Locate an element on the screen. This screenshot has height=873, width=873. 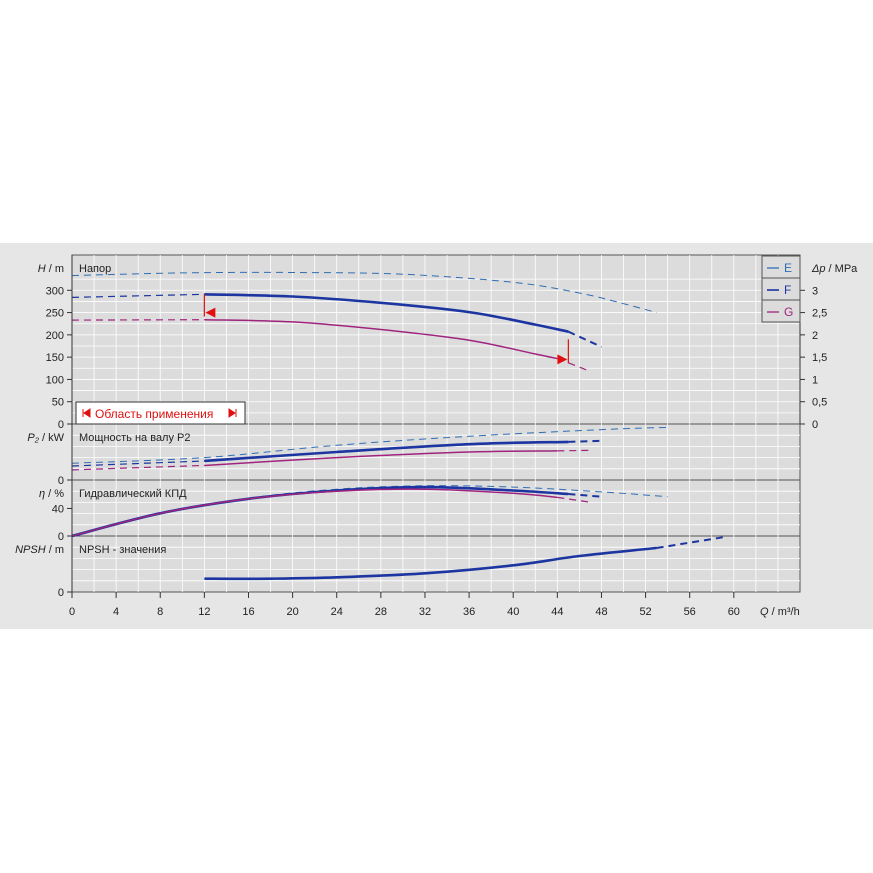
panel-label-head: Напор is located at coordinates (95, 269).